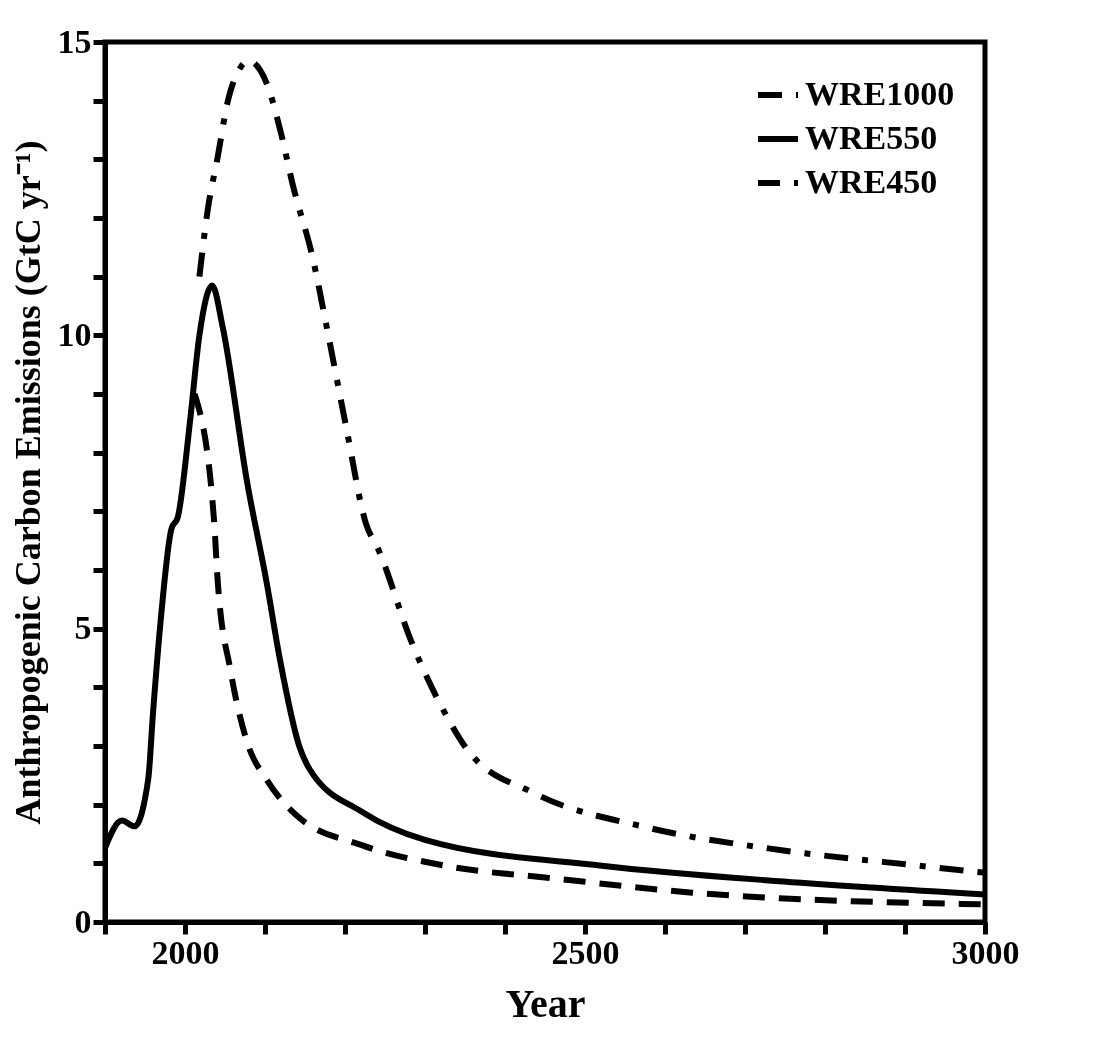  Describe the element at coordinates (880, 93) in the screenshot. I see `legend-label: WRE1000` at that location.